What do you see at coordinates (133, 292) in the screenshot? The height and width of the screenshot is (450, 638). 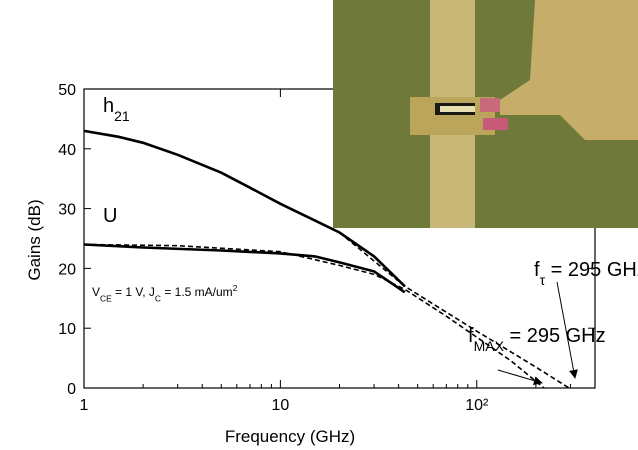 I see `annotation-part: = 1 V, J` at bounding box center [133, 292].